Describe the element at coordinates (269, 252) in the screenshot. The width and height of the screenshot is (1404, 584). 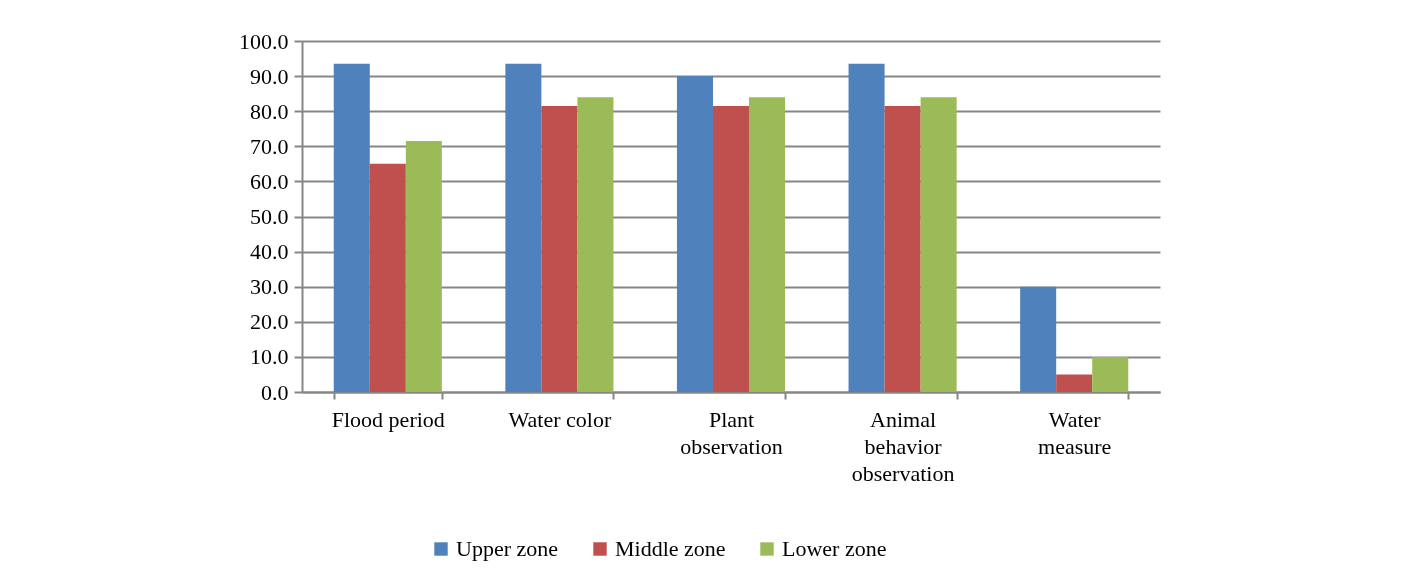
I see `y-tick-label: 40.0` at that location.